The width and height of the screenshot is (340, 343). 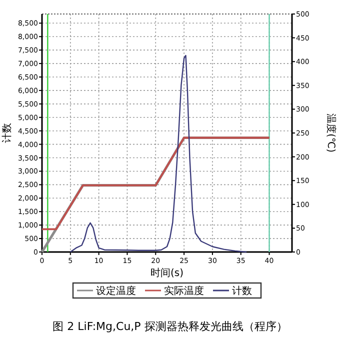 What do you see at coordinates (331, 133) in the screenshot?
I see `y2-axis-title: 温度(℃)` at bounding box center [331, 133].